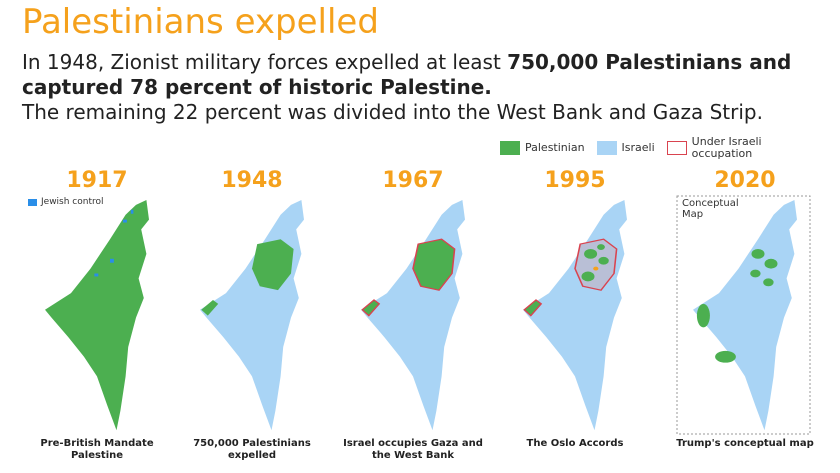  I want to click on legend-item: Palestinian, so click(542, 148).